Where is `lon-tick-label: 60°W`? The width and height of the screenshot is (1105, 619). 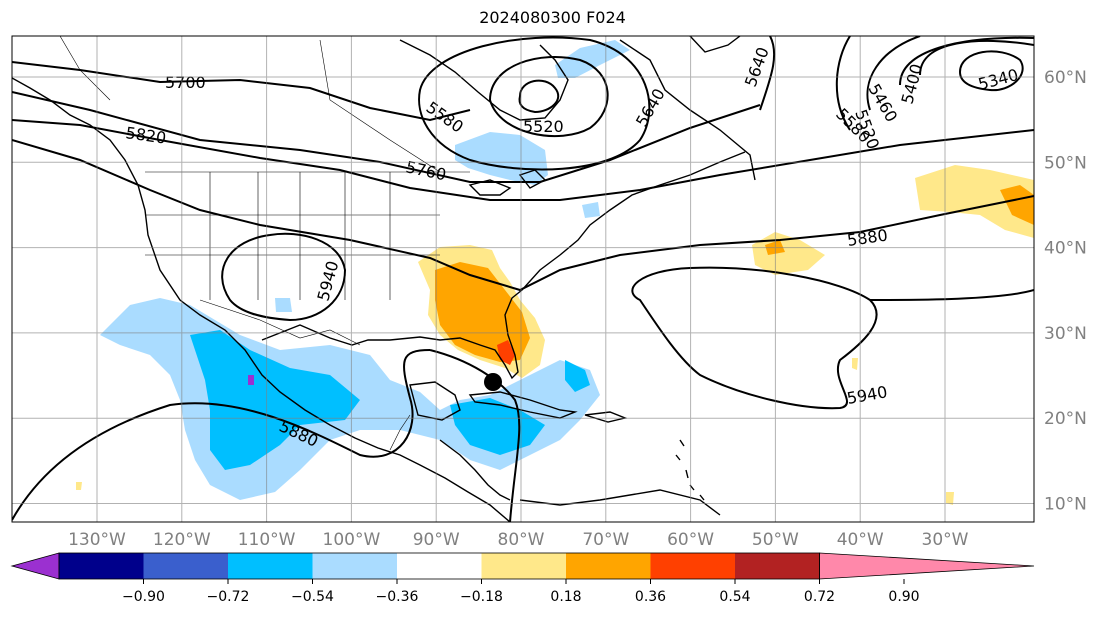 lon-tick-label: 60°W is located at coordinates (690, 540).